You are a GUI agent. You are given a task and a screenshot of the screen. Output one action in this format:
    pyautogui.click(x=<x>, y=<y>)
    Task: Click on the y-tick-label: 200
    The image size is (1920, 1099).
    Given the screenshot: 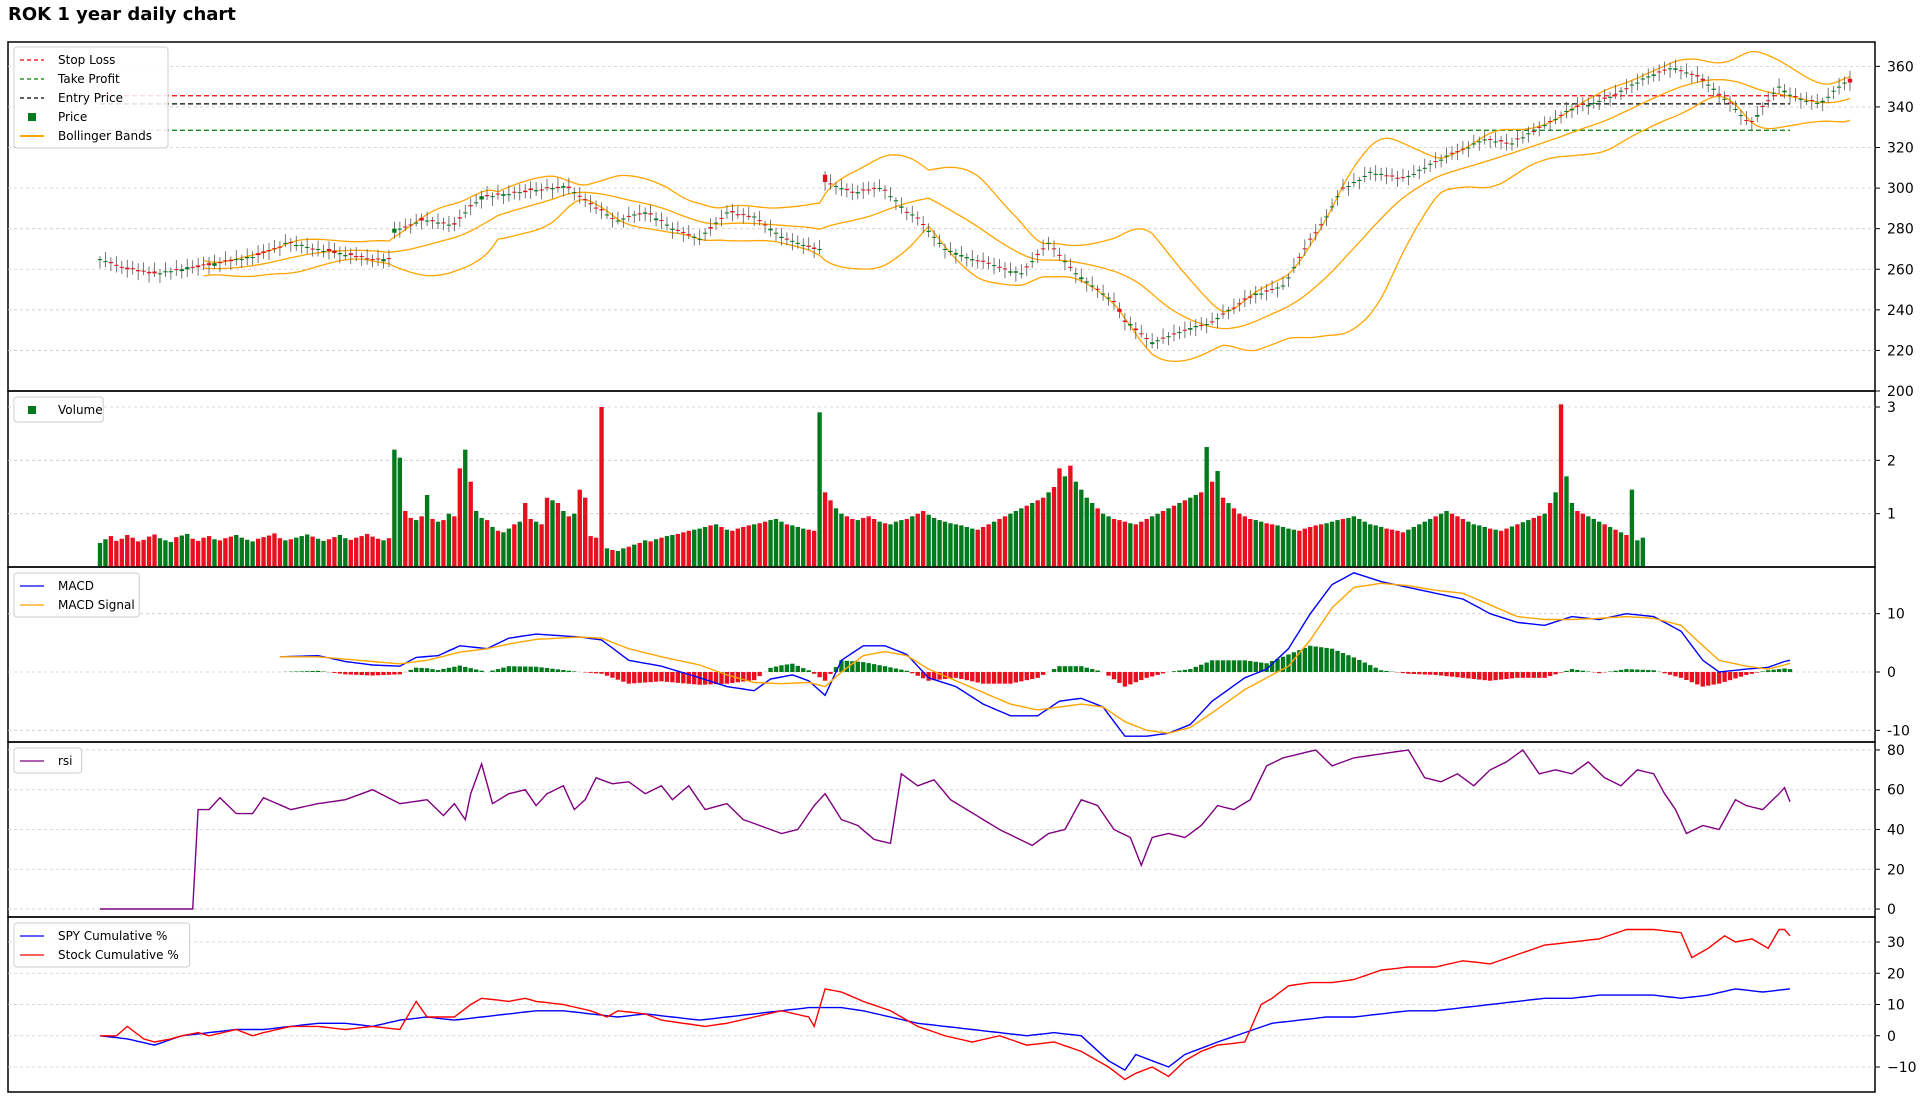 What is the action you would take?
    pyautogui.click(x=1900, y=392)
    